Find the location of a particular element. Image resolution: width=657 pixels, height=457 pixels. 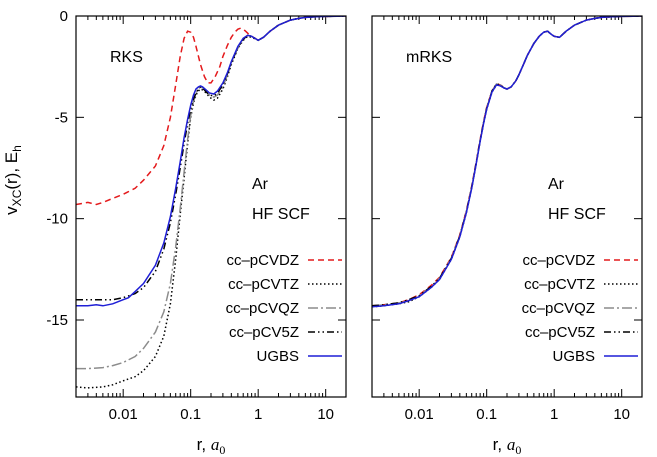

panel-title: RKS is located at coordinates (126, 57).